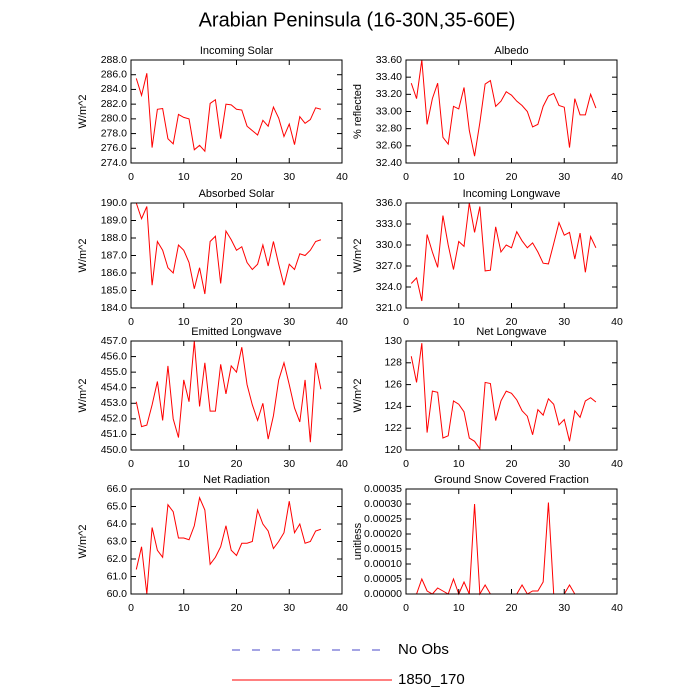 This screenshot has width=700, height=700. Describe the element at coordinates (383, 534) in the screenshot. I see `y-tick-label: 0.00020` at that location.